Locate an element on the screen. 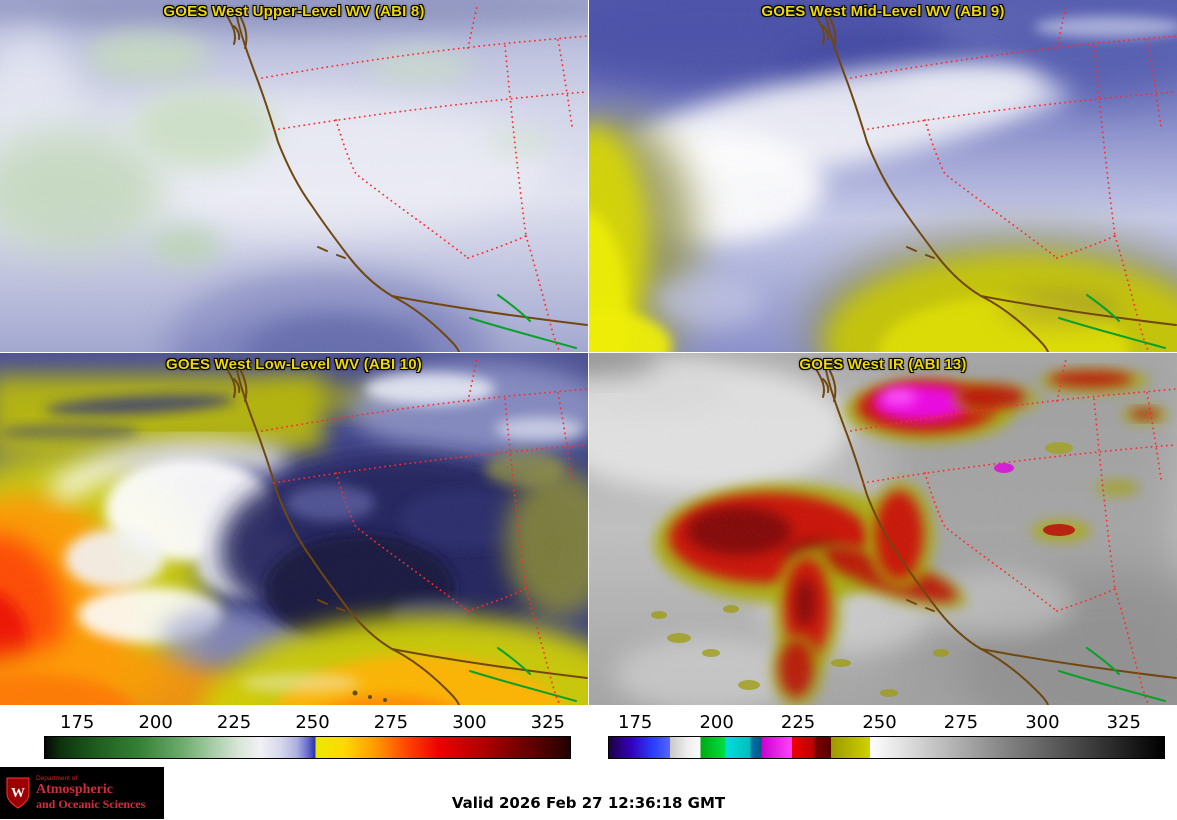  ir-colorbar-gradient is located at coordinates (886, 747).